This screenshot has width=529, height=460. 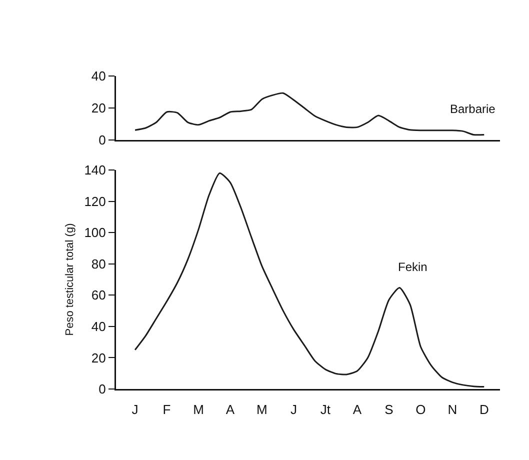 I want to click on y-axis-title: Peso testicular total (g), so click(x=70, y=279).